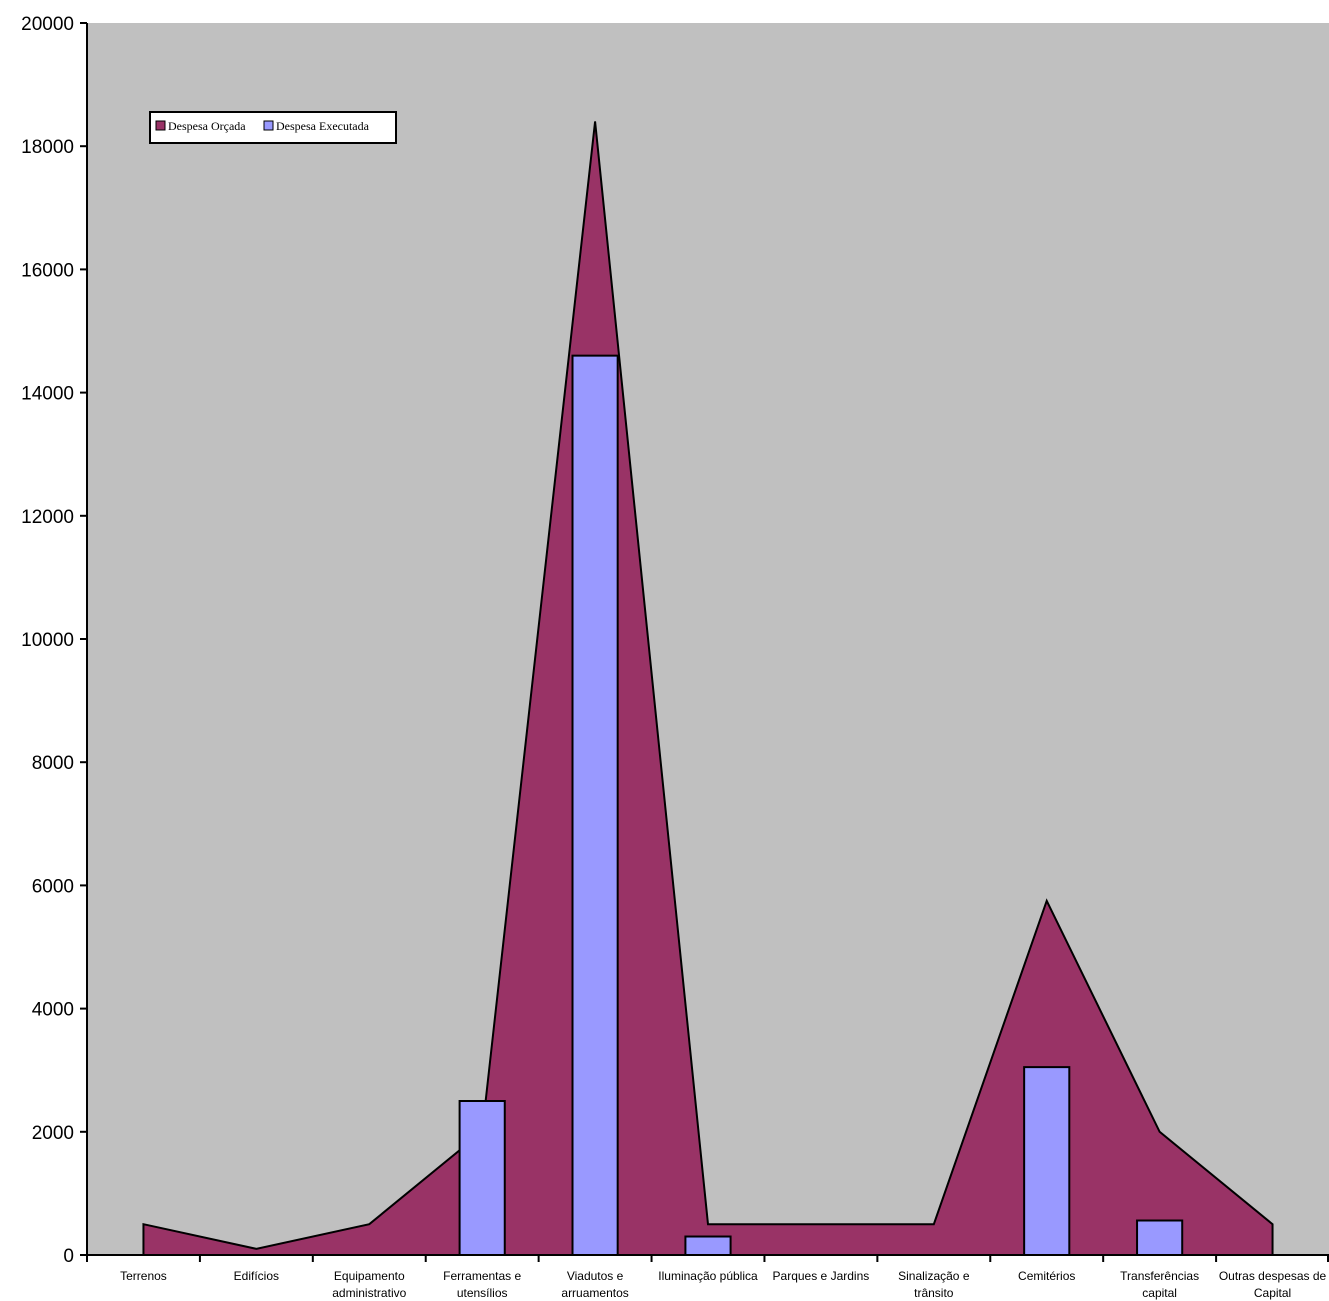  I want to click on x-tick-label: Terrenos, so click(143, 1276).